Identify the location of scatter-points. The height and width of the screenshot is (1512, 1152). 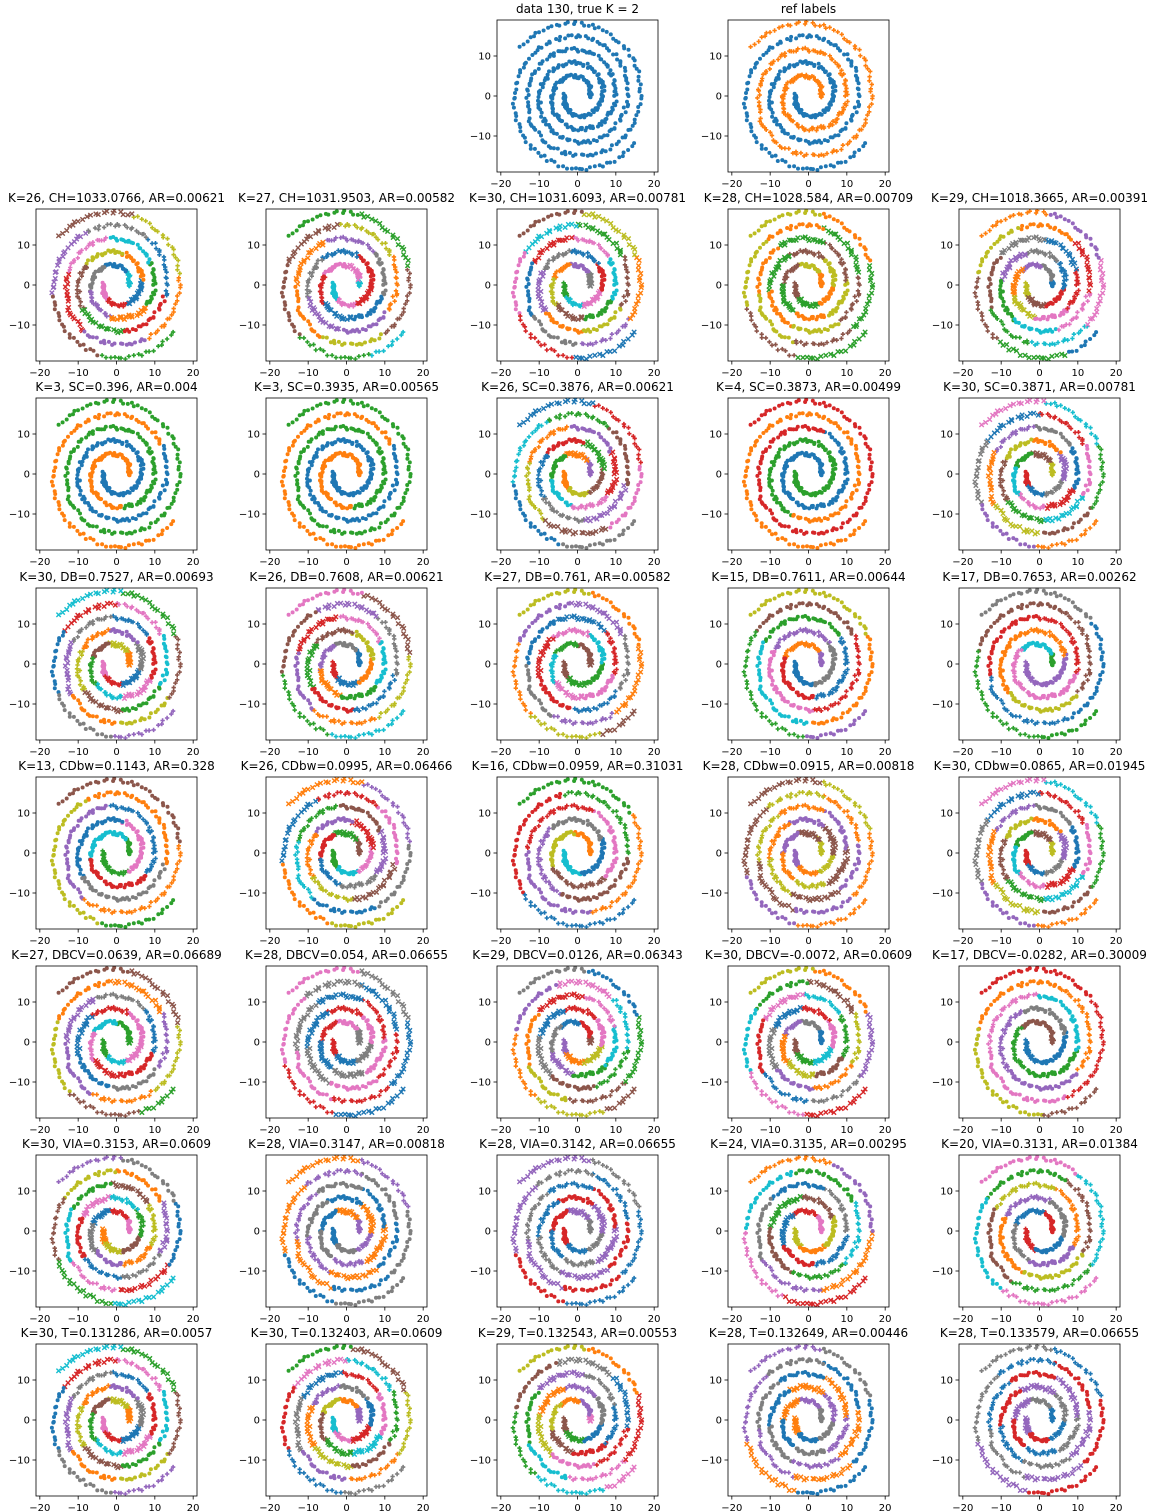
(577, 96).